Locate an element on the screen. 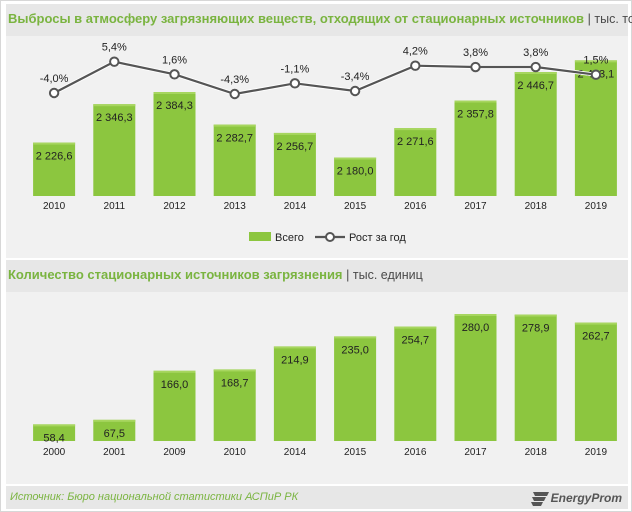 This screenshot has width=632, height=512. growth-point-2016 is located at coordinates (415, 65).